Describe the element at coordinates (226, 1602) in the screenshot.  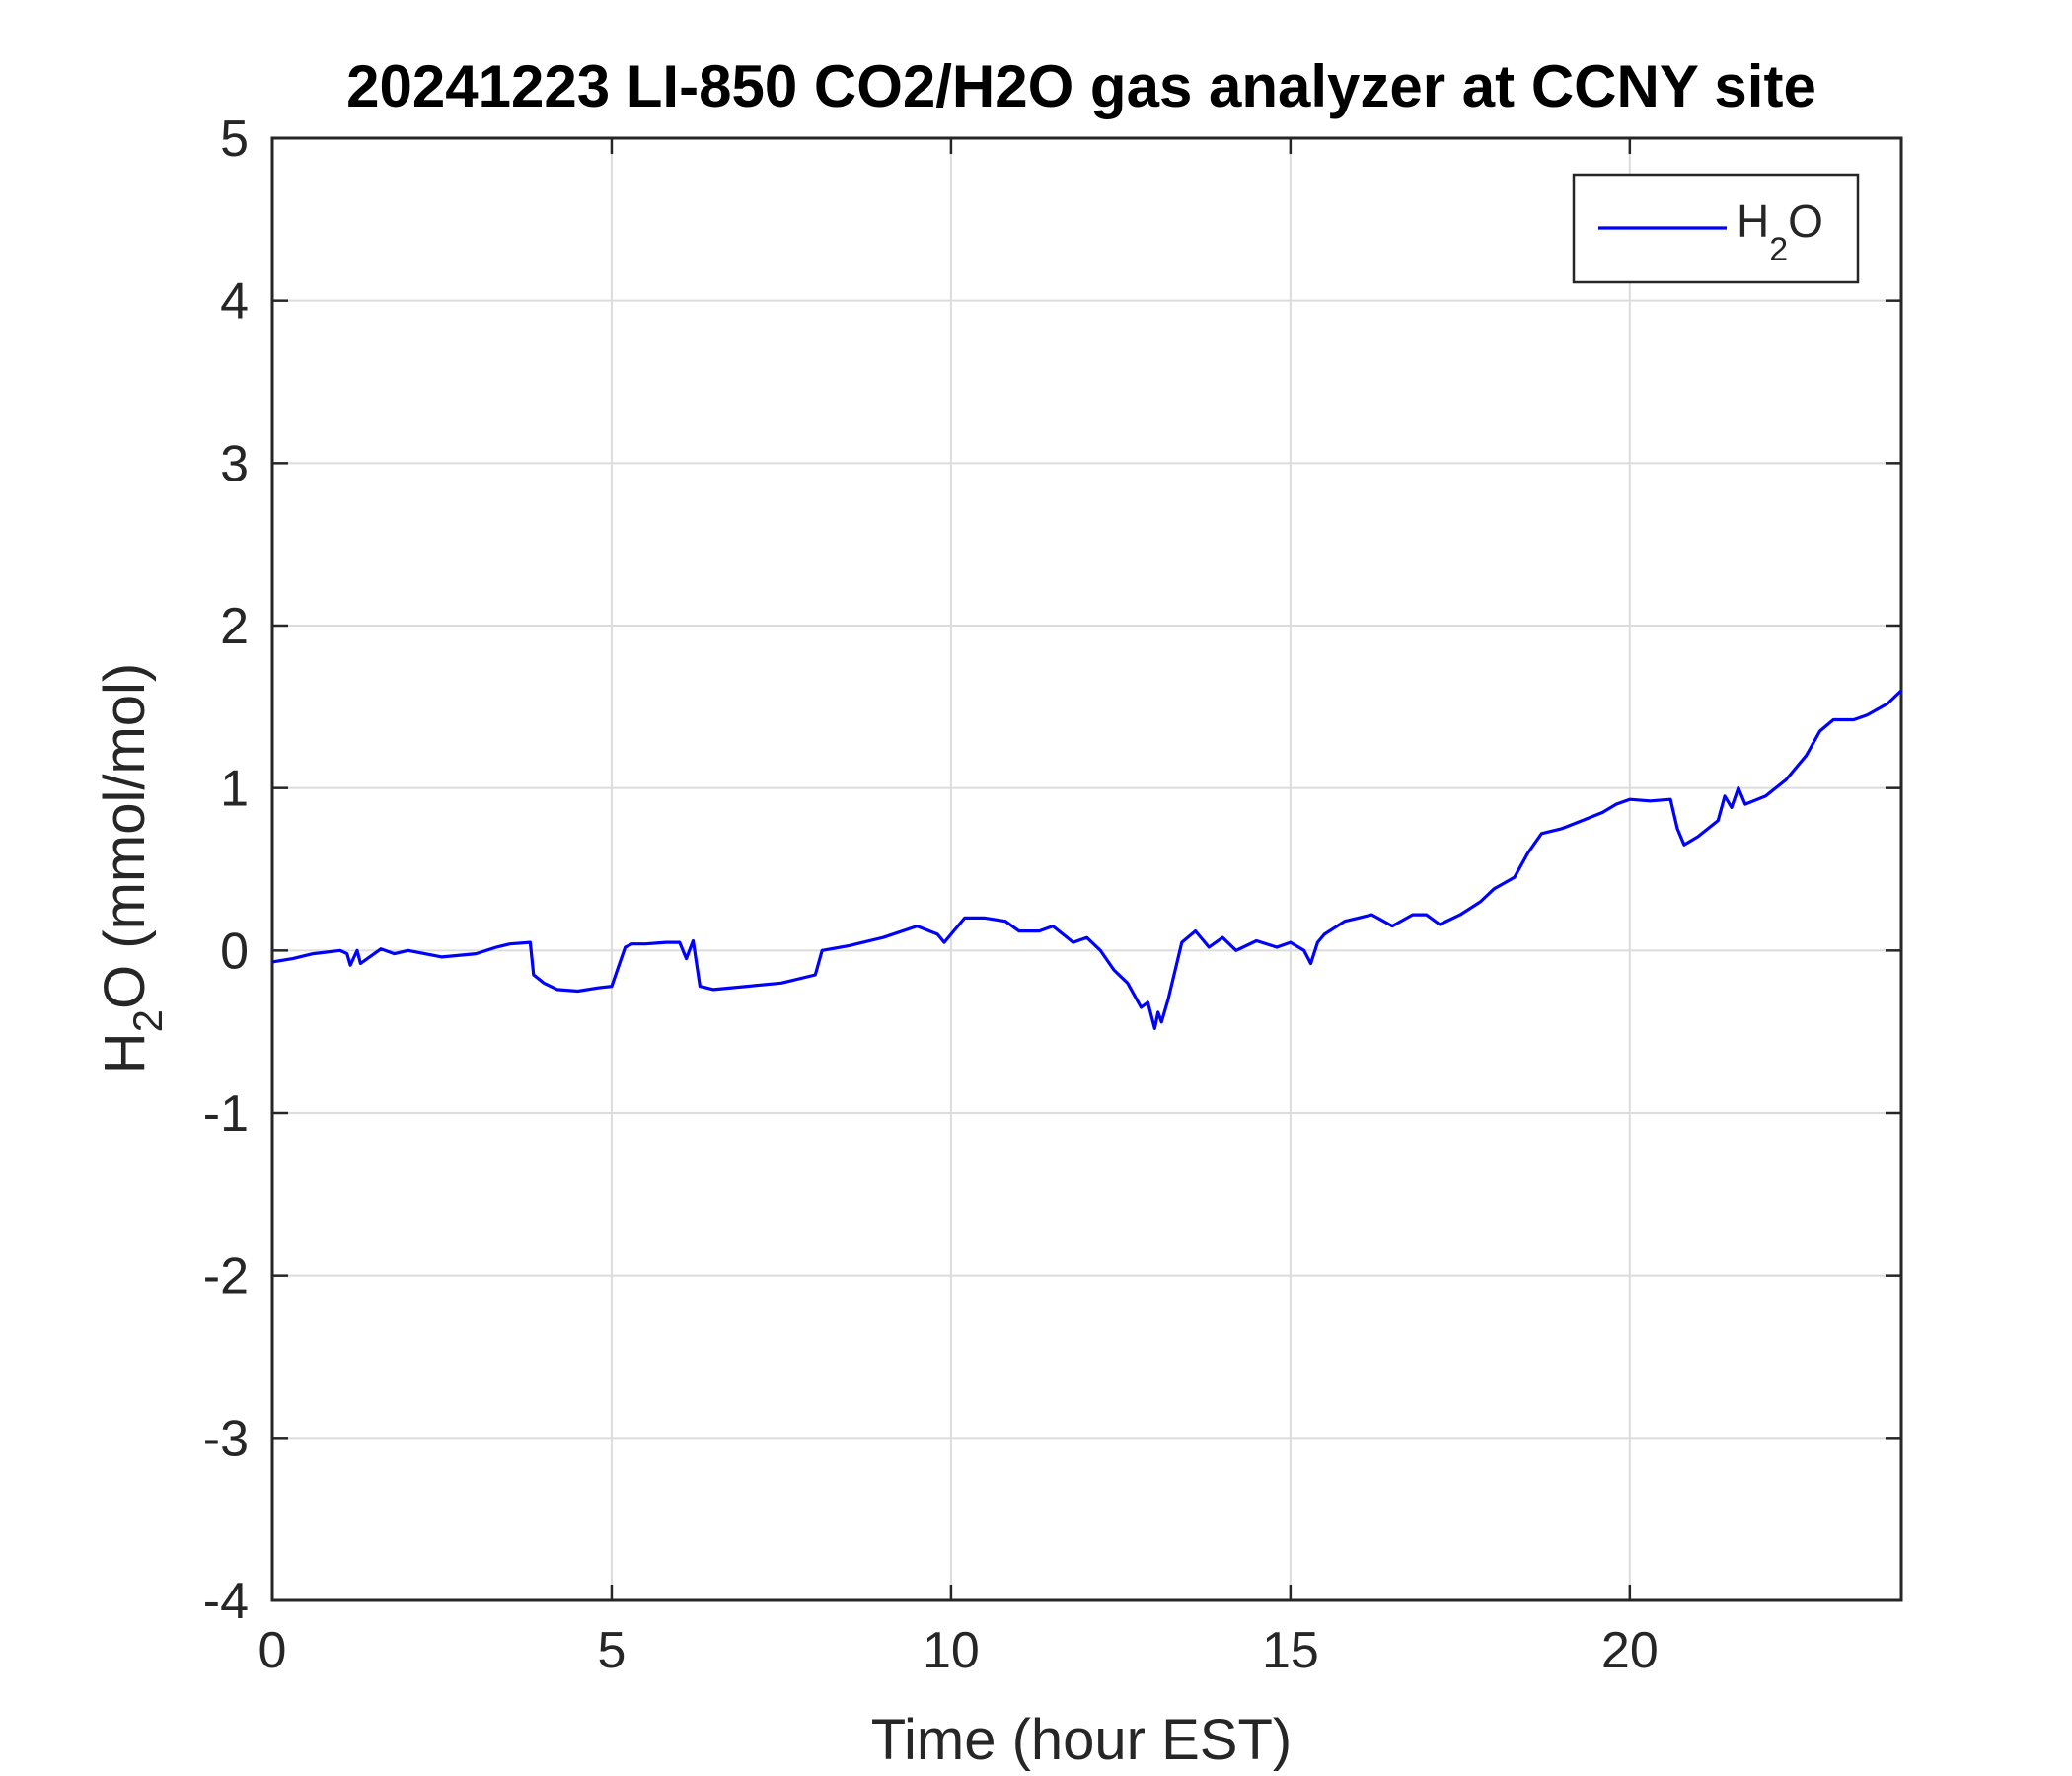
I see `y-tick-label: -4` at that location.